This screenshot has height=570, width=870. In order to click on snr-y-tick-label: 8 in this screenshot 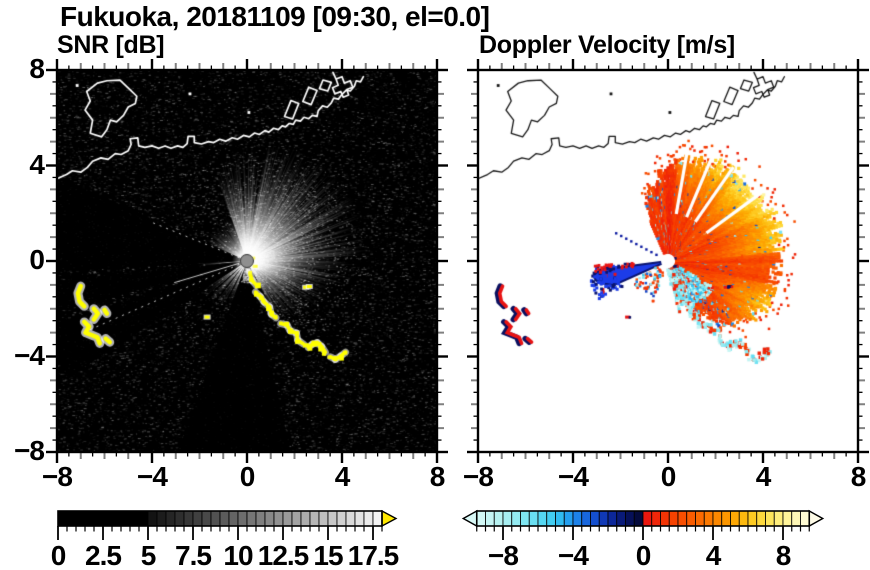, I will do `click(37, 68)`.